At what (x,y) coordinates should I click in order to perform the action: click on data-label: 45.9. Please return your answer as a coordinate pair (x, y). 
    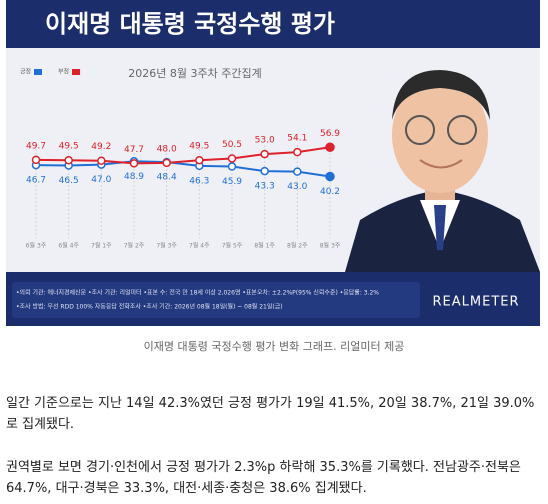
    Looking at the image, I should click on (232, 182).